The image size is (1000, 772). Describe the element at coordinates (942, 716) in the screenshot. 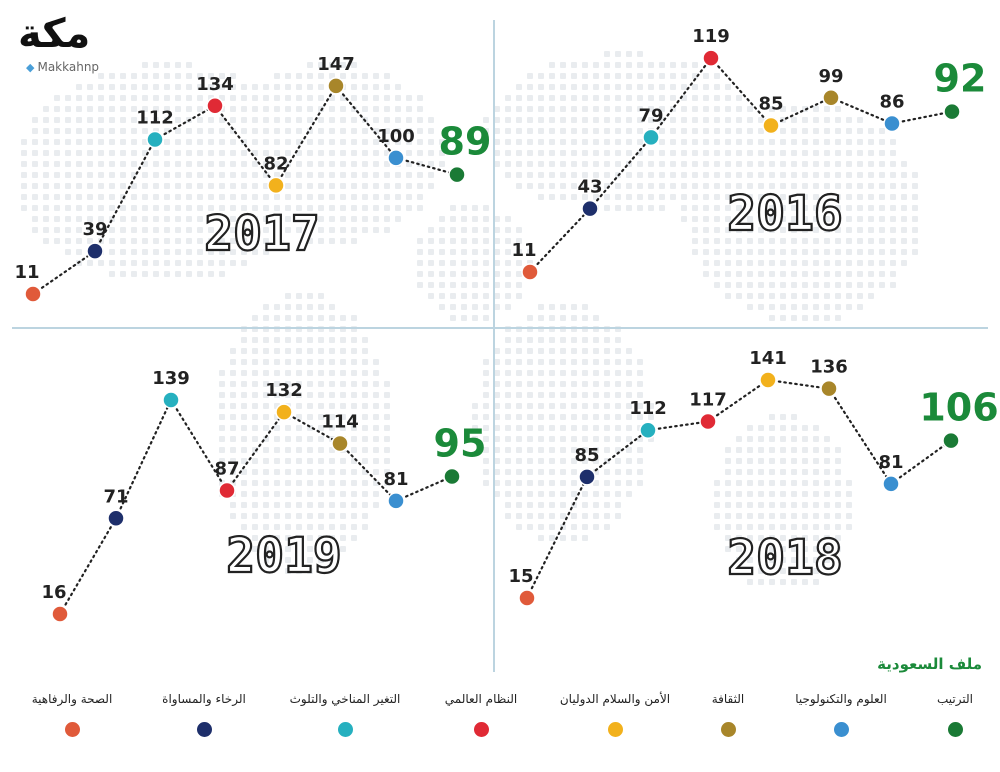

I see `legend-item-green: الترتيب` at that location.